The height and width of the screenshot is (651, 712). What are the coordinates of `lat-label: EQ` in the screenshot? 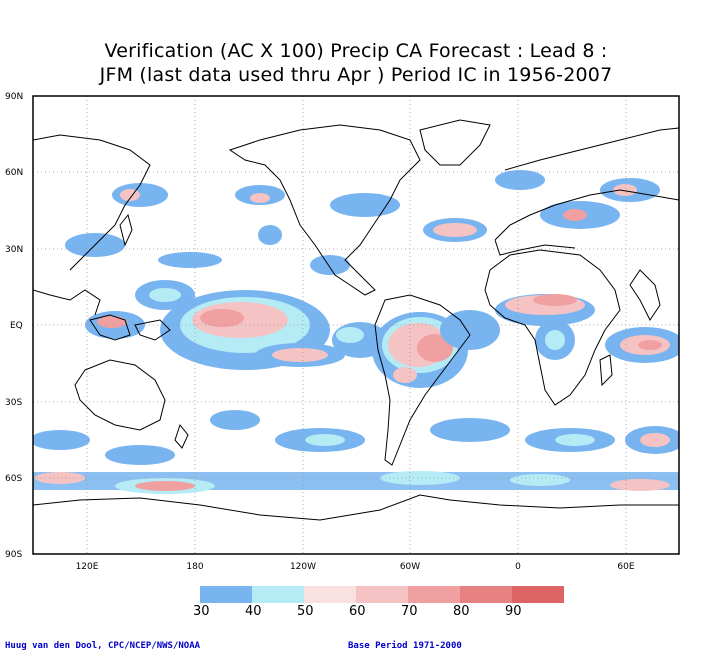 It's located at (16, 326).